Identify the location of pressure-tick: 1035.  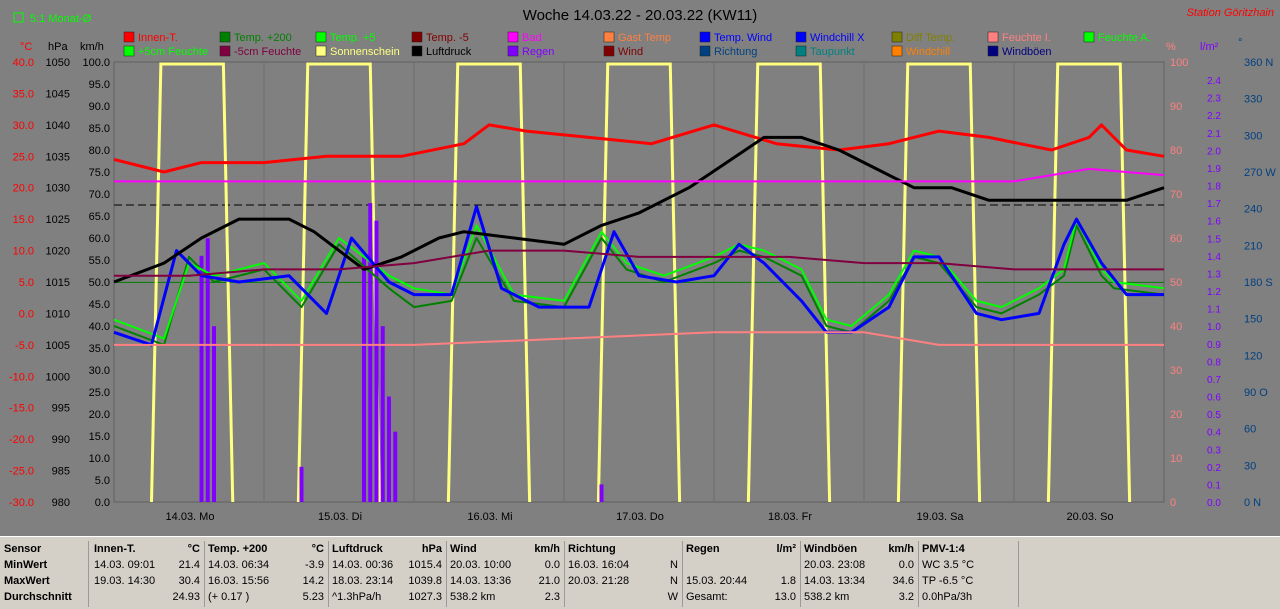
(58, 157).